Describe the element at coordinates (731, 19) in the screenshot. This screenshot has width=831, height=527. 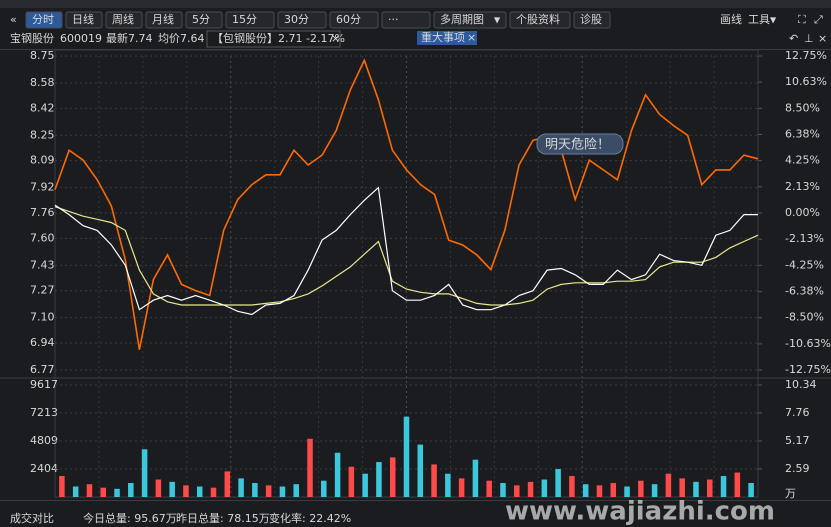
I see `tool-label: 画线` at that location.